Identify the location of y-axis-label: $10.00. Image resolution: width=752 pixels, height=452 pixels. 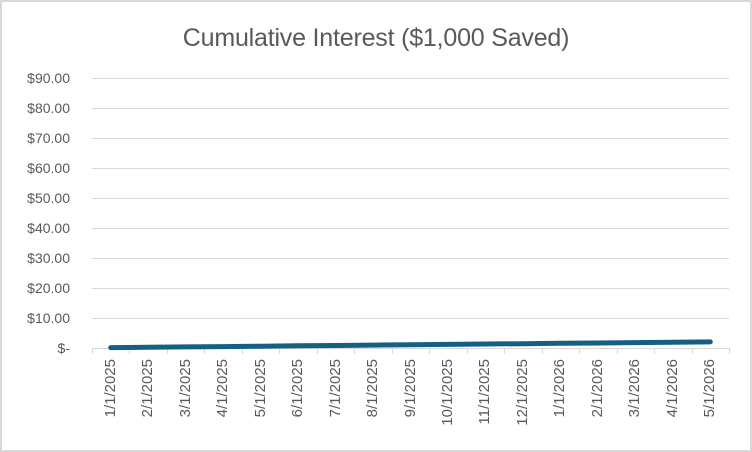
(48, 318).